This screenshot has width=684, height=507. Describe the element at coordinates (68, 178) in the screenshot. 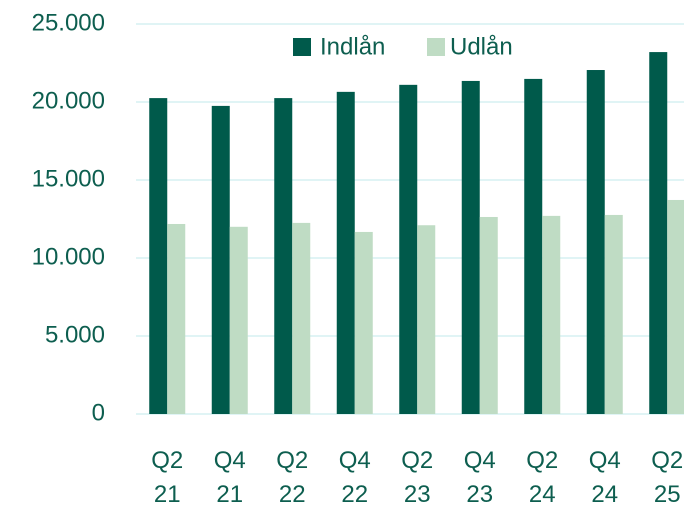

I see `y-tick-label: 15.000` at that location.